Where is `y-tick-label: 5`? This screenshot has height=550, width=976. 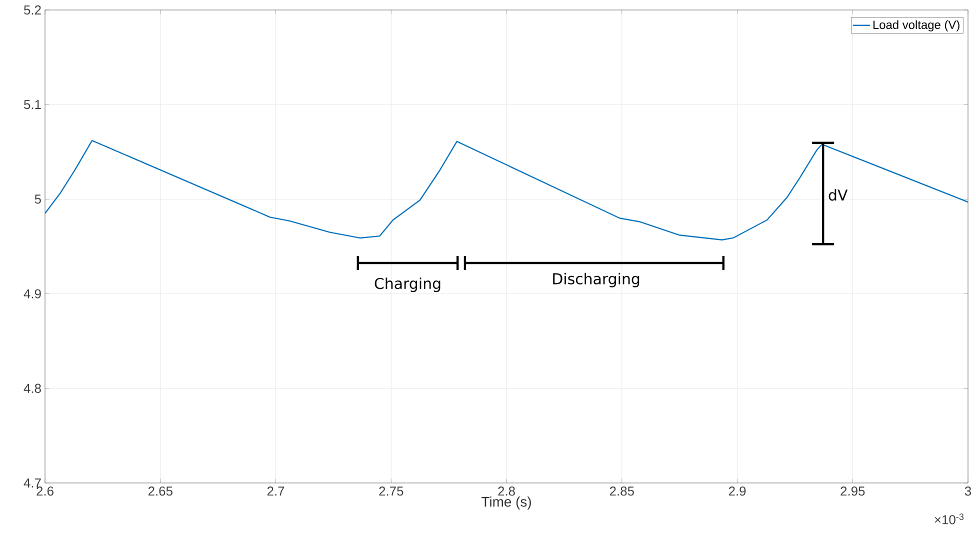 y-tick-label: 5 is located at coordinates (37, 199).